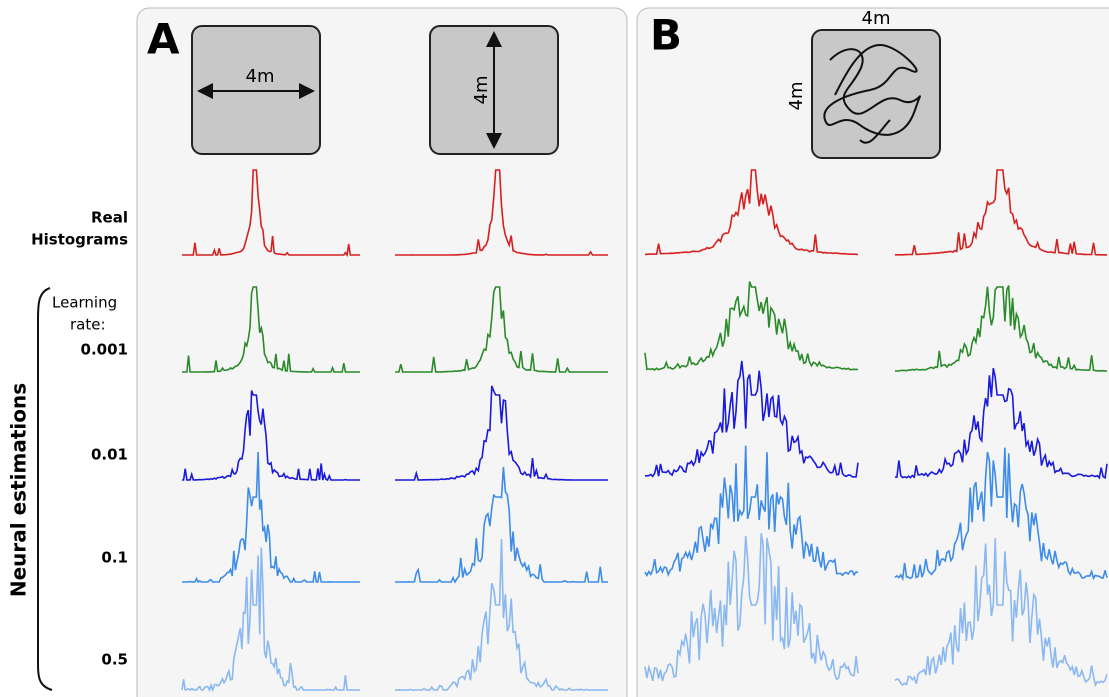 The width and height of the screenshot is (1109, 697). What do you see at coordinates (666, 35) in the screenshot?
I see `panel-label: B` at bounding box center [666, 35].